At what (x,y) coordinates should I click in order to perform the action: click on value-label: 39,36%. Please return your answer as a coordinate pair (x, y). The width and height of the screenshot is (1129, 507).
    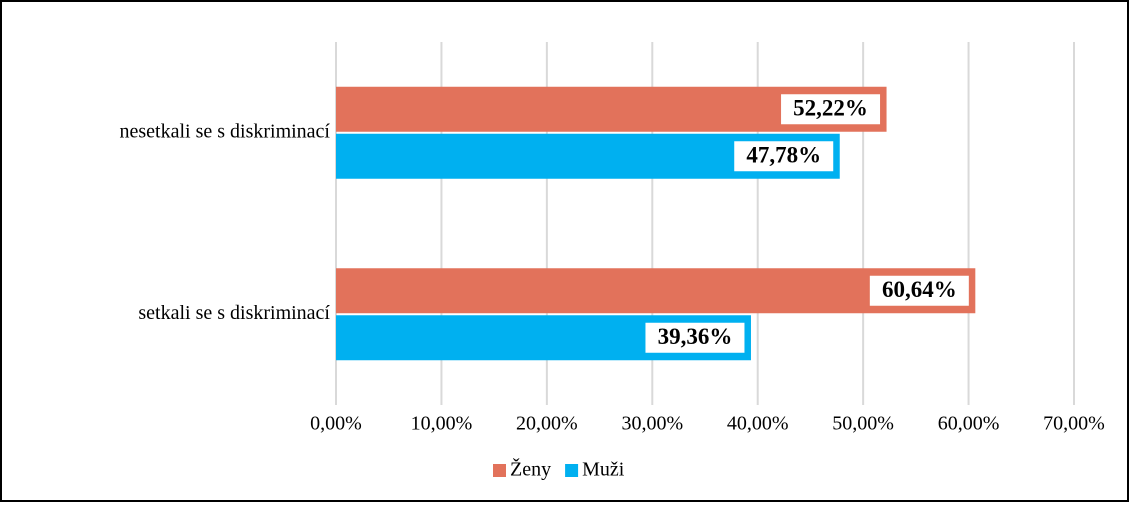
    Looking at the image, I should click on (695, 336).